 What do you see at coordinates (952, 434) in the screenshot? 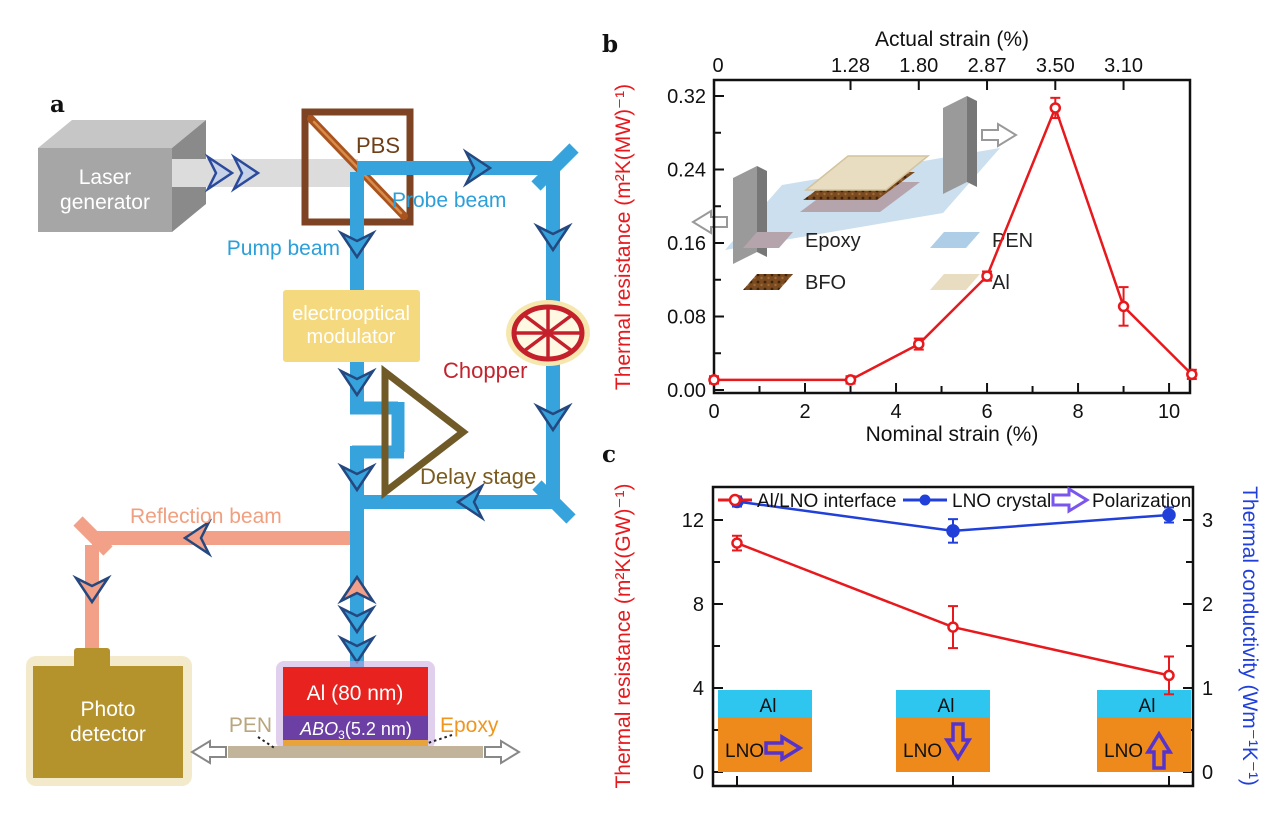
I see `b-x-axis-title: Nominal strain (%)` at bounding box center [952, 434].